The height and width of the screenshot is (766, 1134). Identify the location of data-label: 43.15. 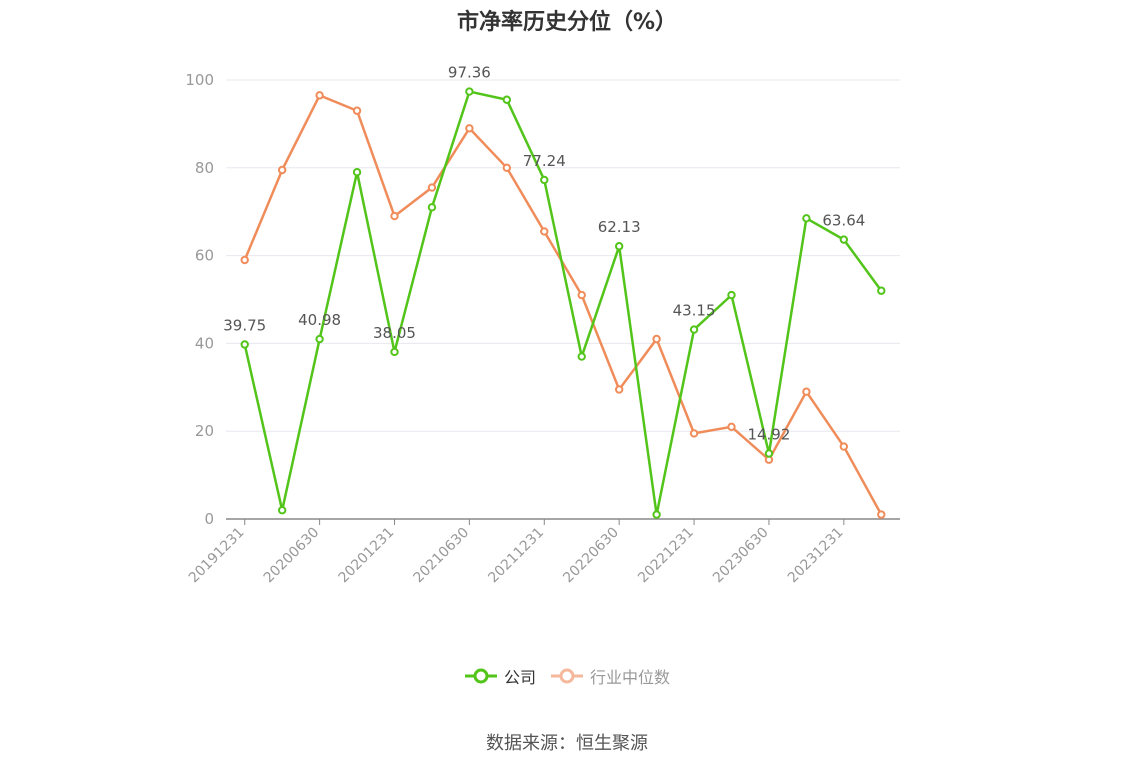
(694, 311).